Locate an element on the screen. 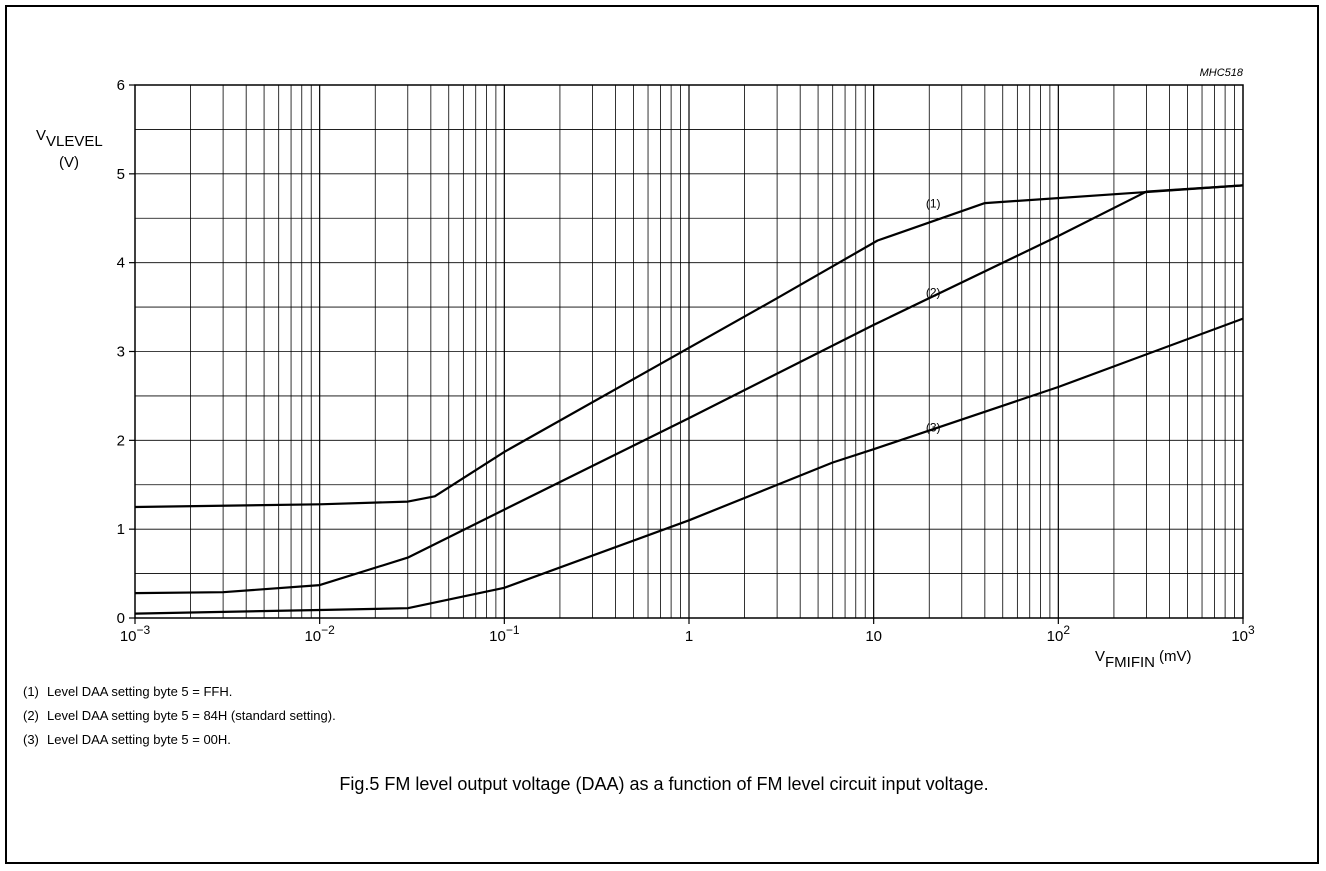  y-tick-label: 0 is located at coordinates (121, 618).